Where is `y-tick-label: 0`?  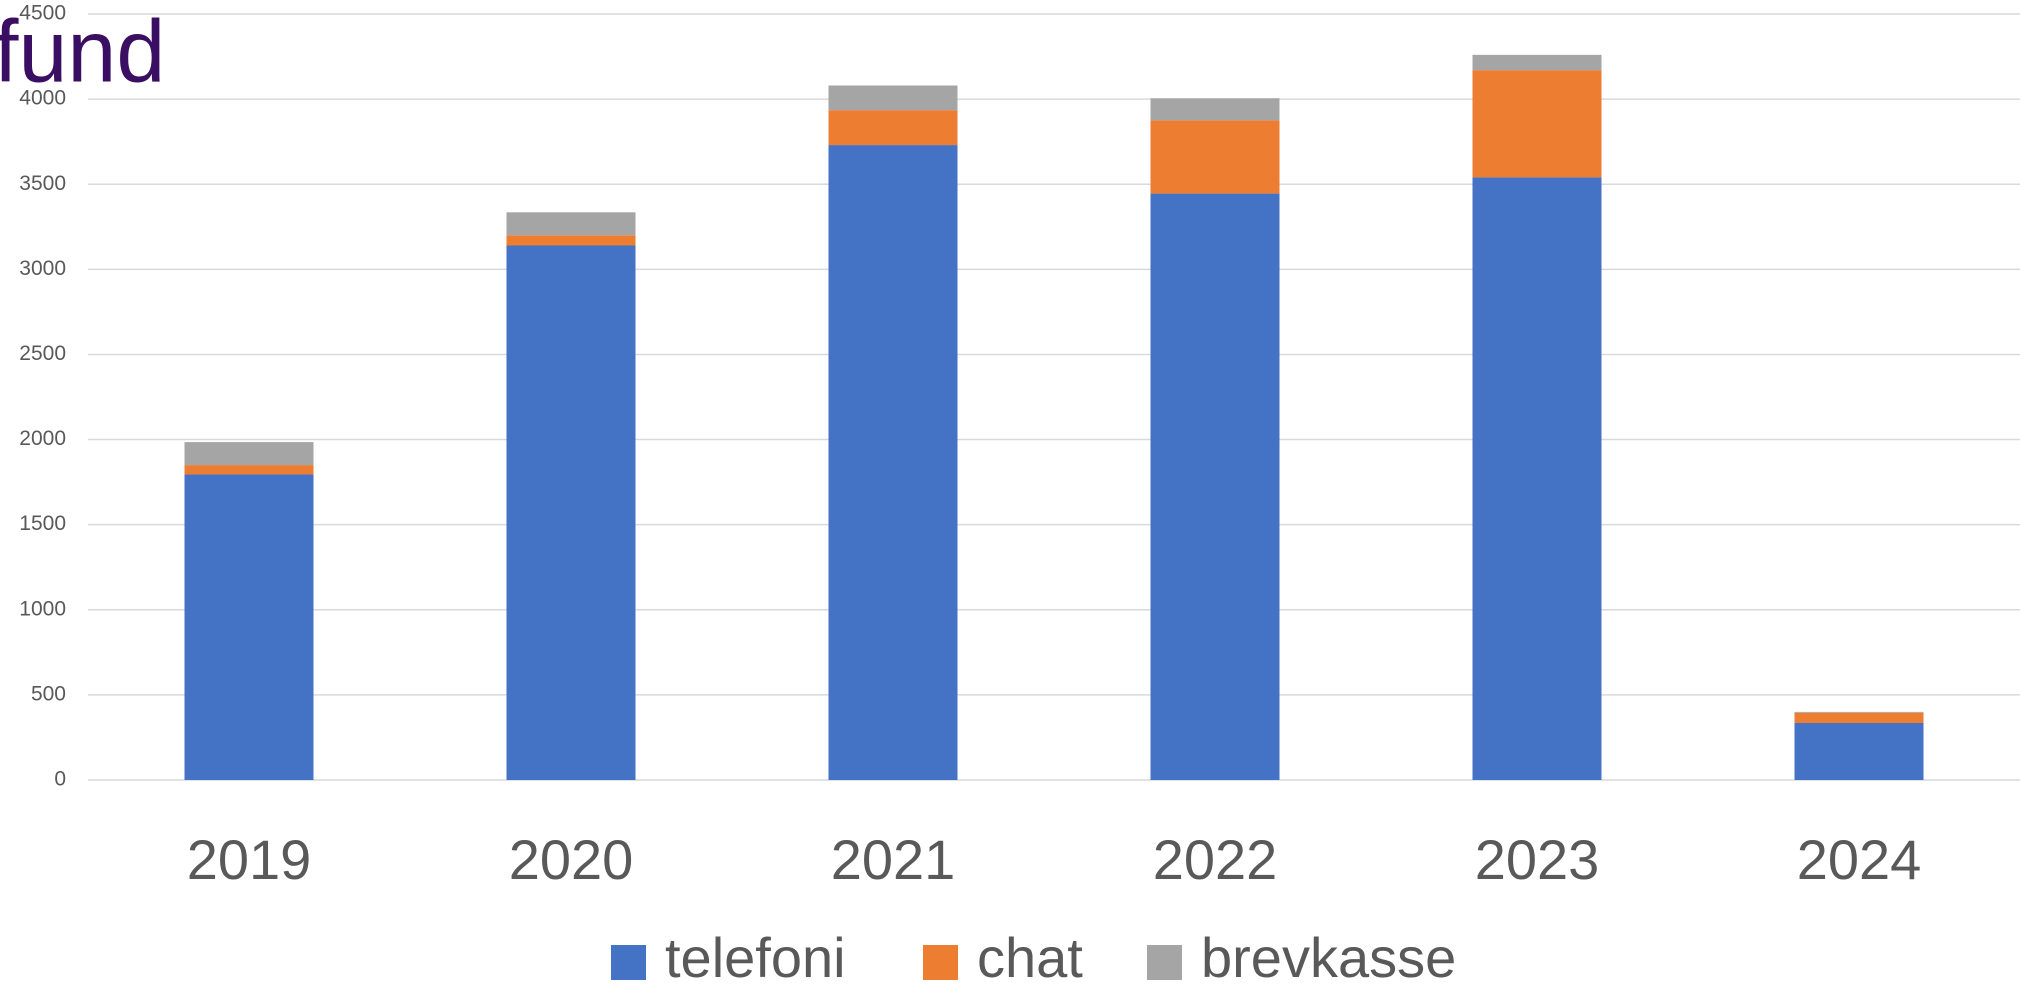
y-tick-label: 0 is located at coordinates (60, 779).